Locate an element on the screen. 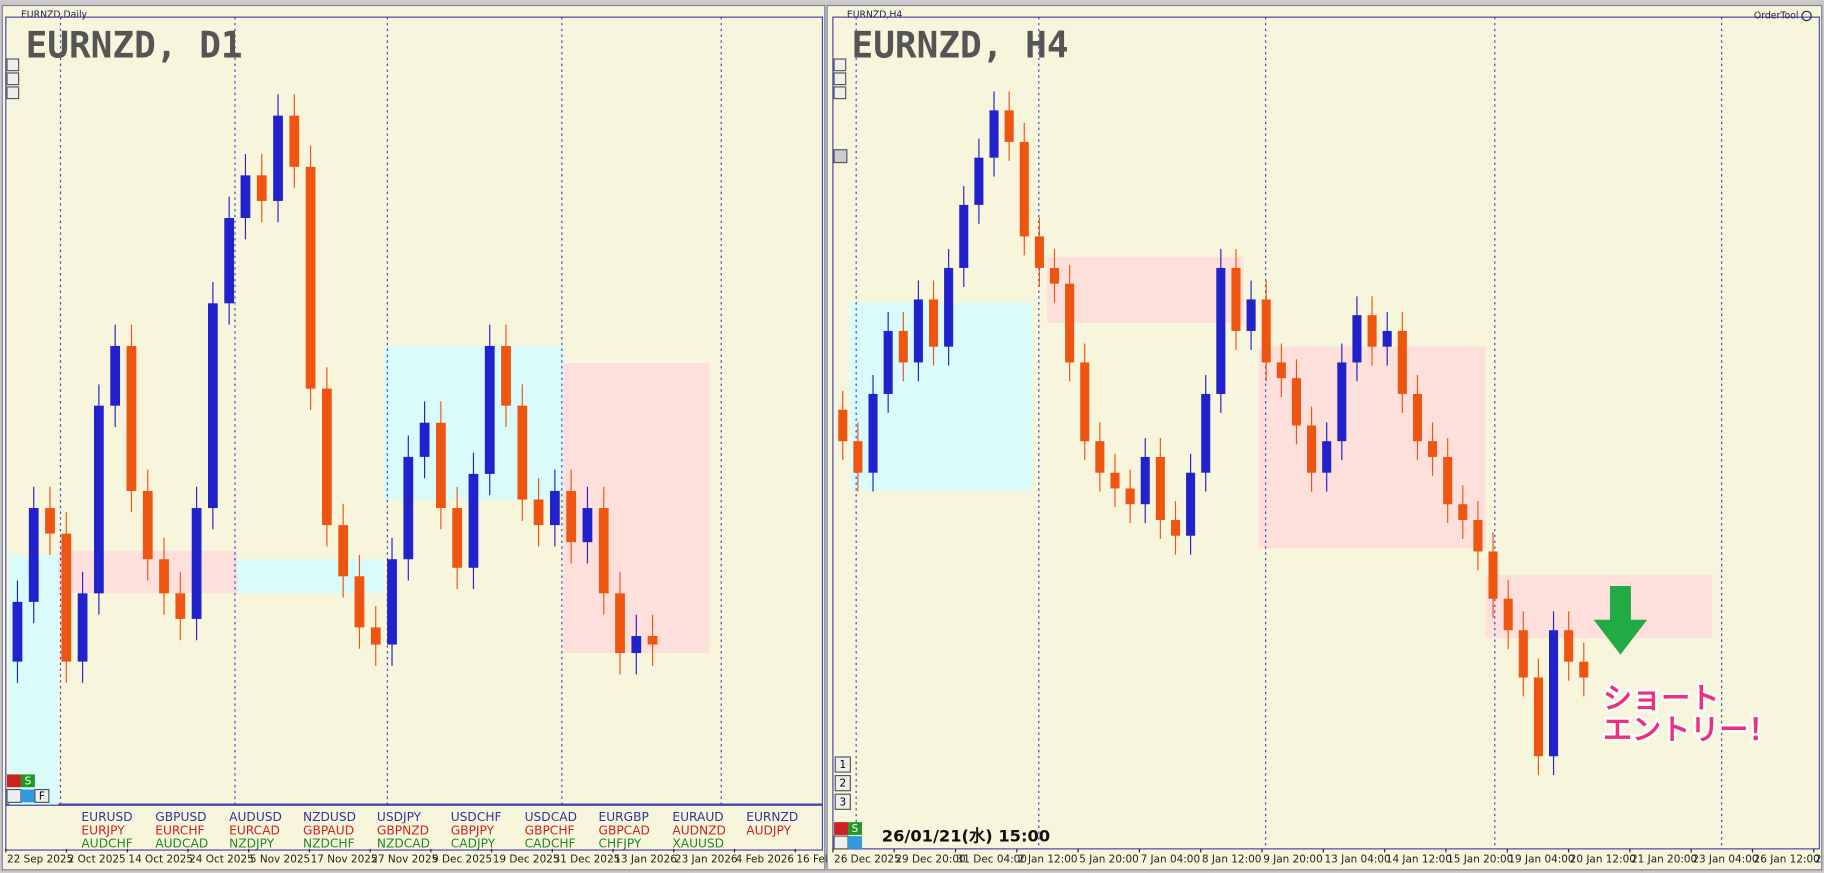 The width and height of the screenshot is (1824, 873). symbol: CADJPY is located at coordinates (473, 844).